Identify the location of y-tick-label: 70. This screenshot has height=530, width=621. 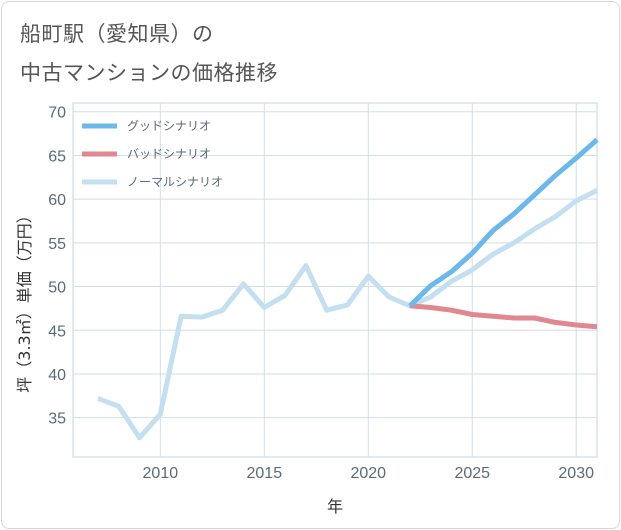
(57, 113).